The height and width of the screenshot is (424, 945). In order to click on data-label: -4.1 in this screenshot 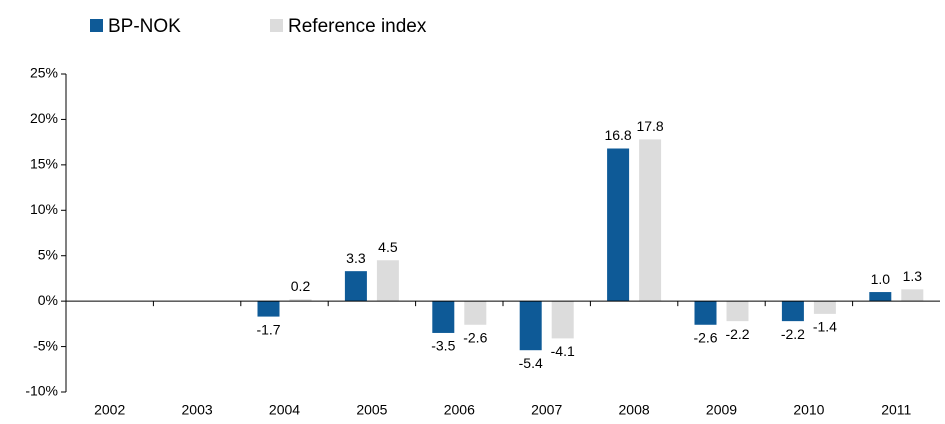, I will do `click(563, 351)`.